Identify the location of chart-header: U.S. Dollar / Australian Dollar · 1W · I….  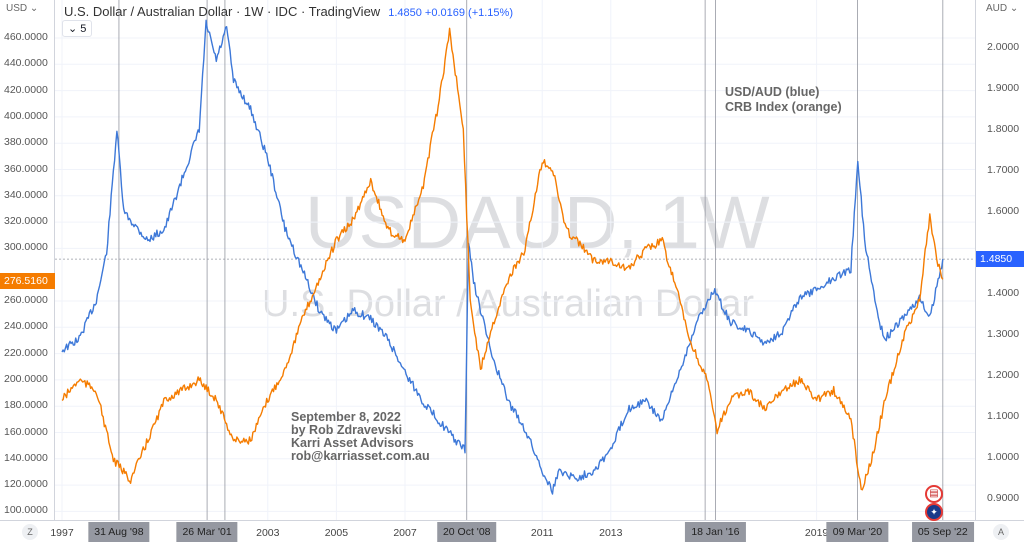
(288, 11).